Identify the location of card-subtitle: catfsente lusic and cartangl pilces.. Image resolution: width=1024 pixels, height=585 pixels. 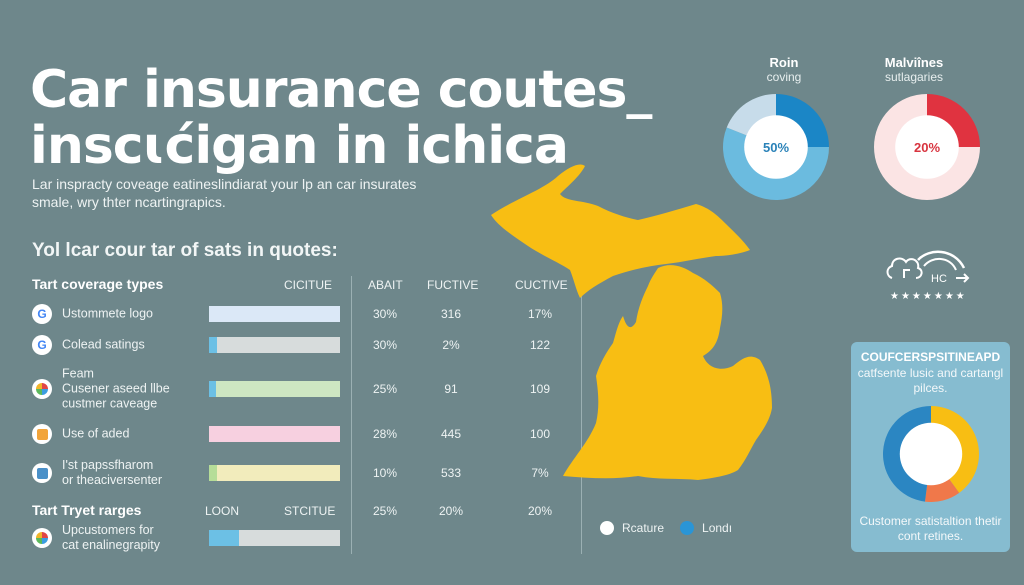
(930, 380).